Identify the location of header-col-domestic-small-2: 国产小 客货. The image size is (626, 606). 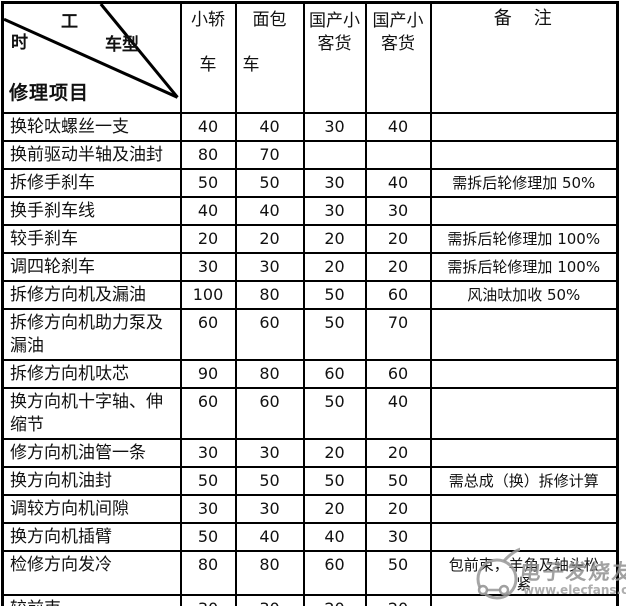
(398, 57).